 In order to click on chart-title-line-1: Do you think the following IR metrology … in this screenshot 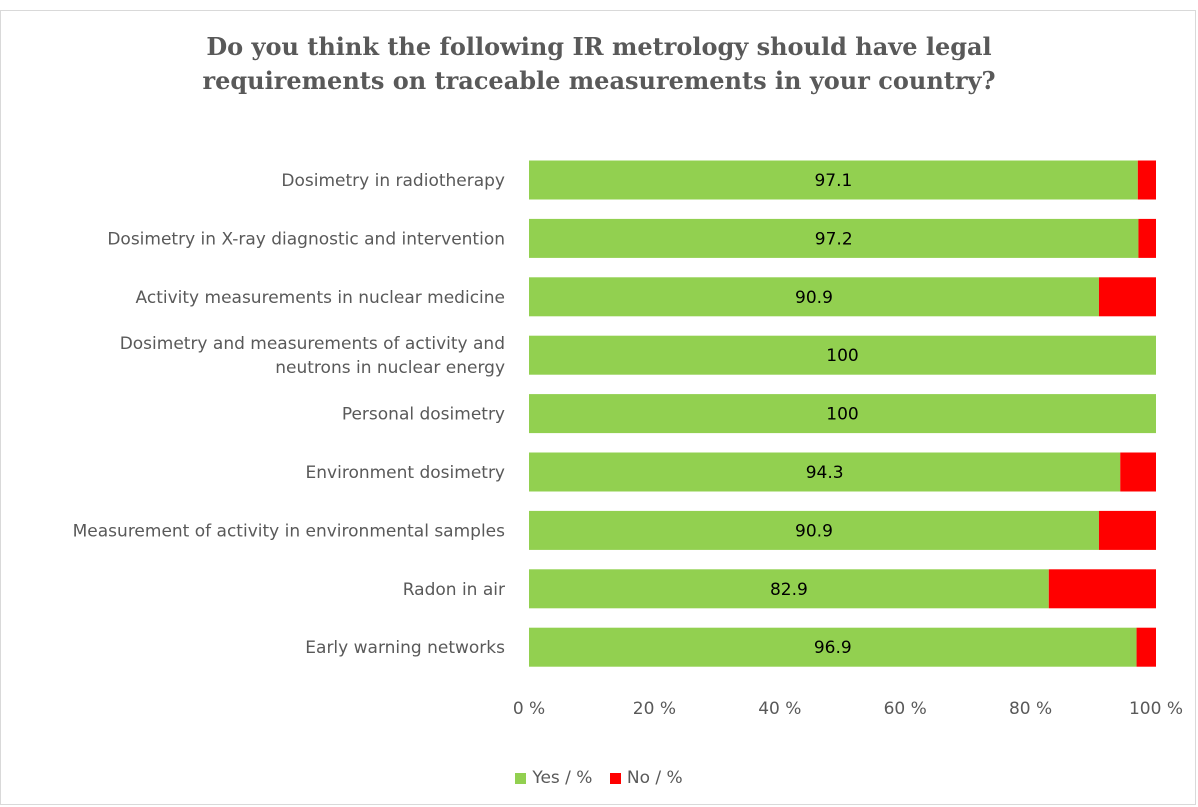, I will do `click(599, 46)`.